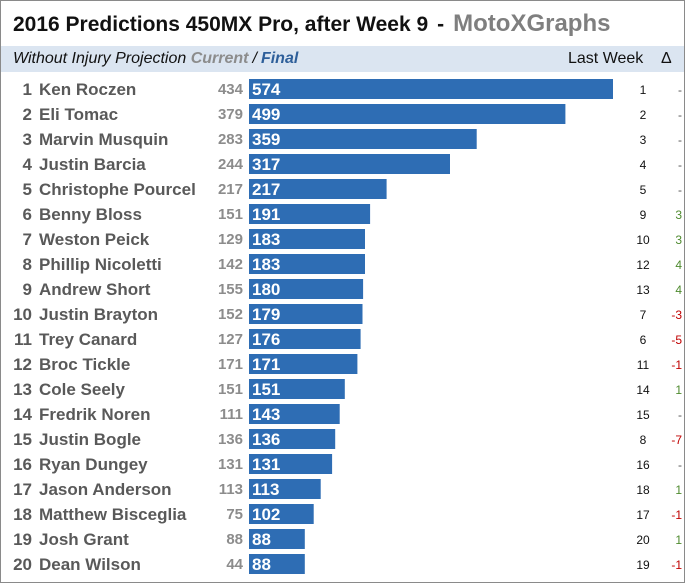 Image resolution: width=685 pixels, height=583 pixels. I want to click on final-points-label: 191, so click(266, 214).